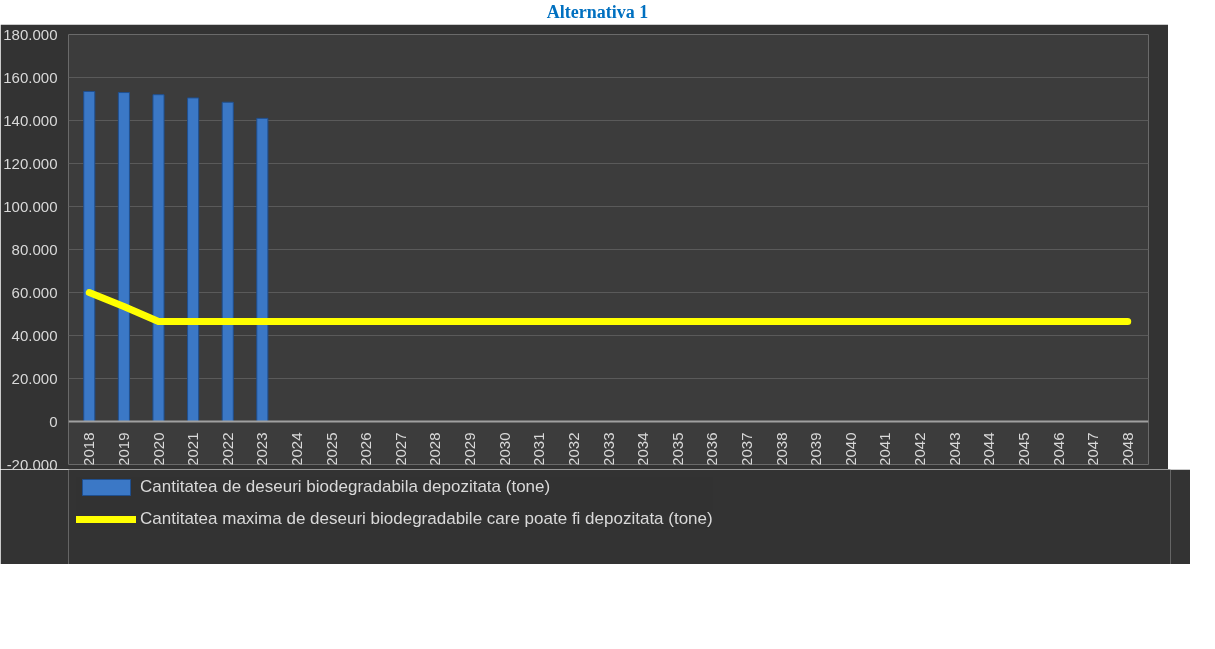 This screenshot has width=1215, height=649. I want to click on y-tick-label: 120.000, so click(30, 163).